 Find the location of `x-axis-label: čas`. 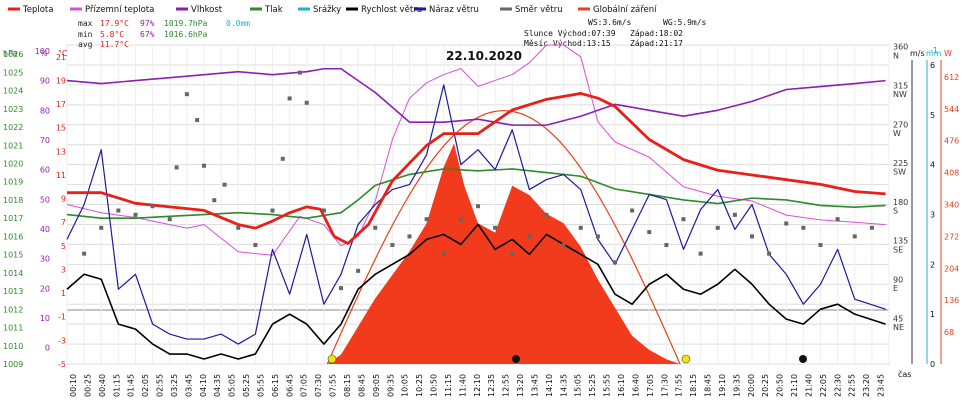

x-axis-label: čas is located at coordinates (904, 374).